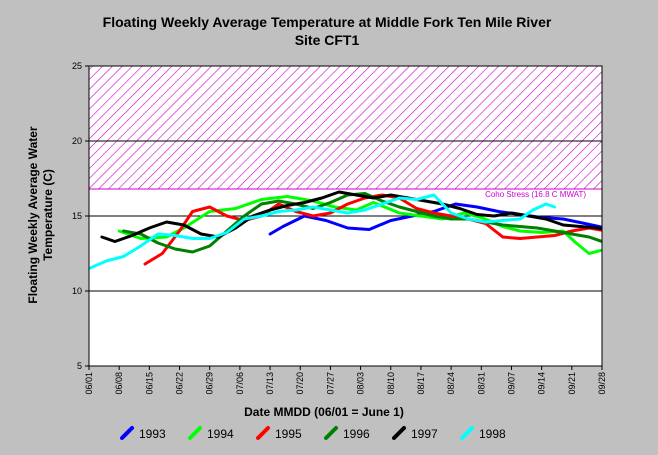 The height and width of the screenshot is (455, 658). Describe the element at coordinates (324, 412) in the screenshot. I see `x-axis-label: Date MMDD (06/01 = June 1)` at that location.